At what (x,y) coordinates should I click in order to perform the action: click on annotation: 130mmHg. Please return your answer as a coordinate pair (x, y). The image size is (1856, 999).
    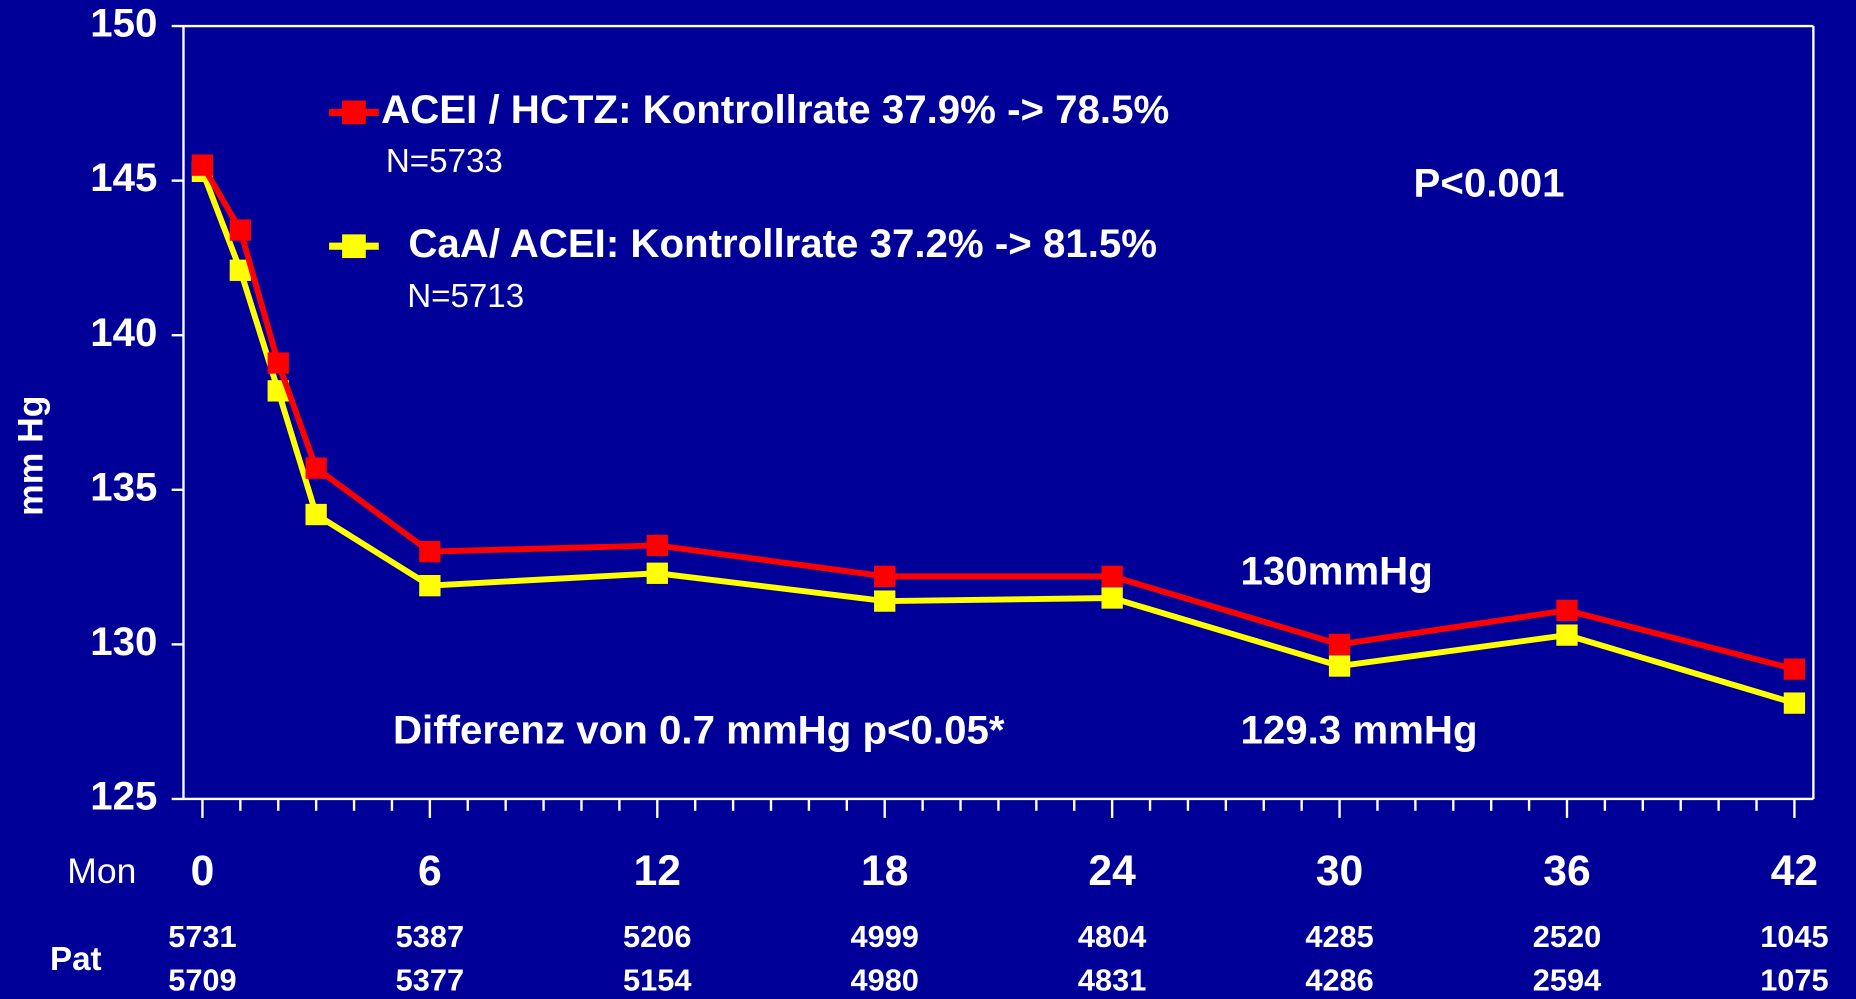
    Looking at the image, I should click on (1336, 571).